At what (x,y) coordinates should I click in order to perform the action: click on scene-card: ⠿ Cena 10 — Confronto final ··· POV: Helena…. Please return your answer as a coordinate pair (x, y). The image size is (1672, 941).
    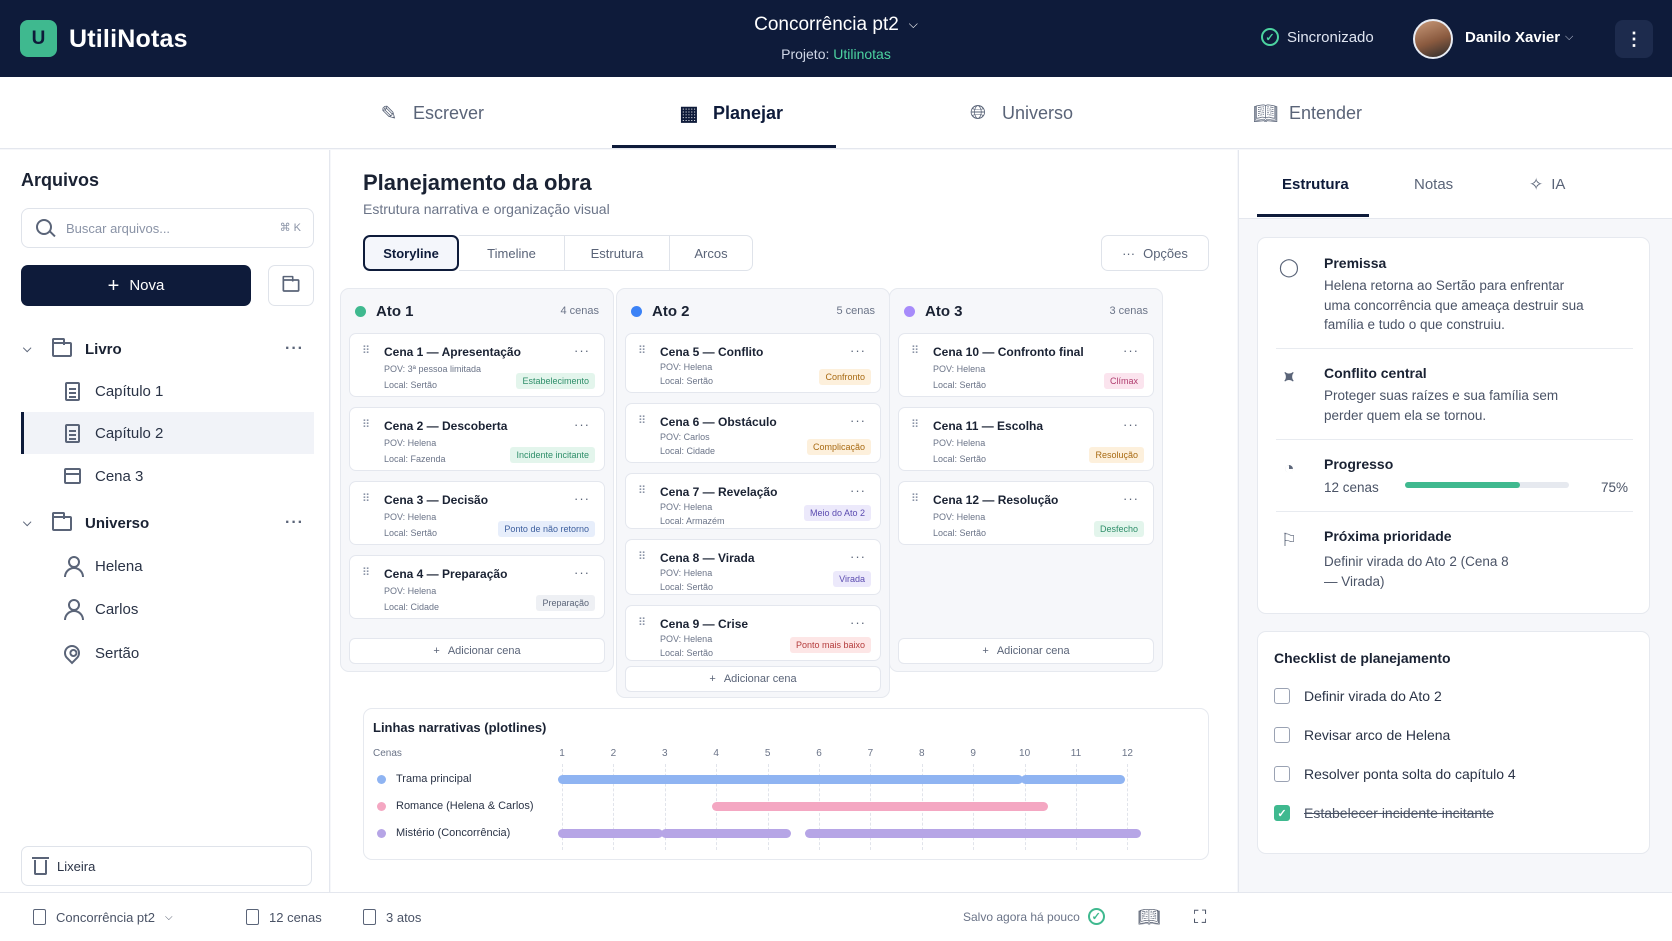
    Looking at the image, I should click on (1026, 365).